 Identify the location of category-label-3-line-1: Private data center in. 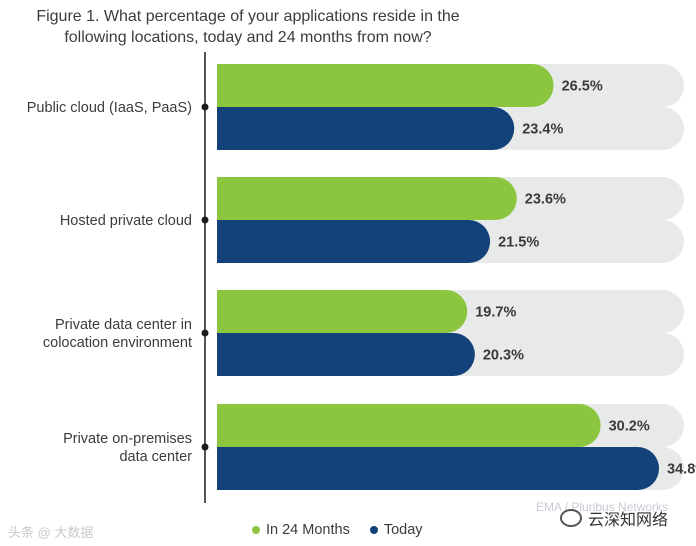
(123, 325).